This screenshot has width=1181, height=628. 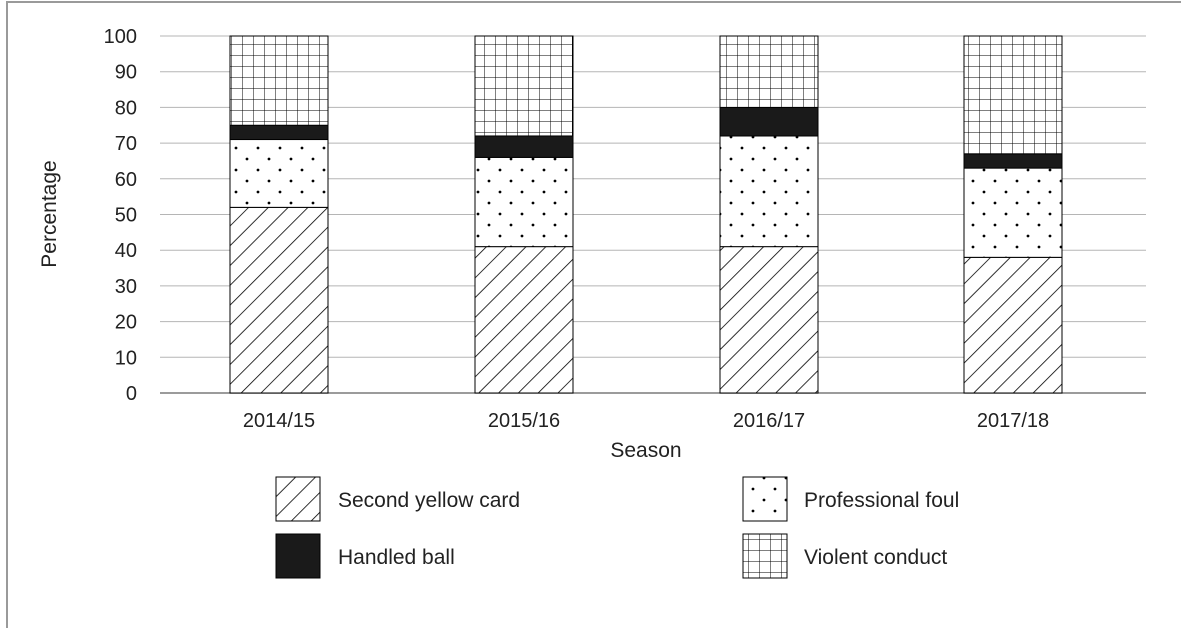 I want to click on bar-2016-17-second-yellow-card, so click(x=769, y=320).